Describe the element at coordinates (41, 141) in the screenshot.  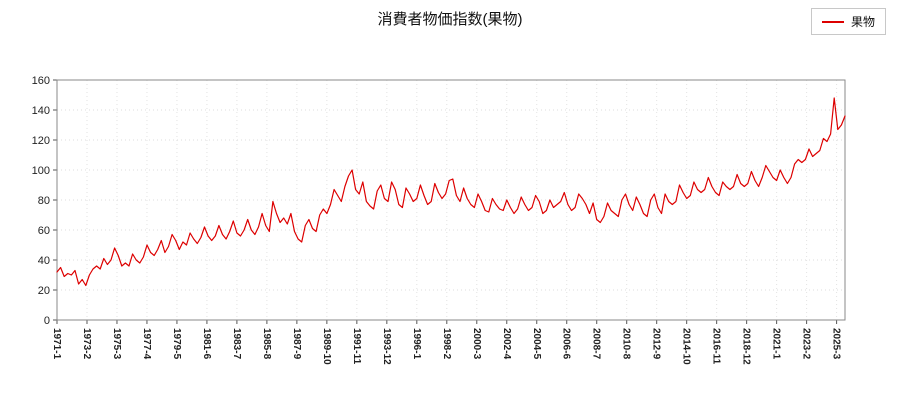
I see `svg-text: 120` at that location.